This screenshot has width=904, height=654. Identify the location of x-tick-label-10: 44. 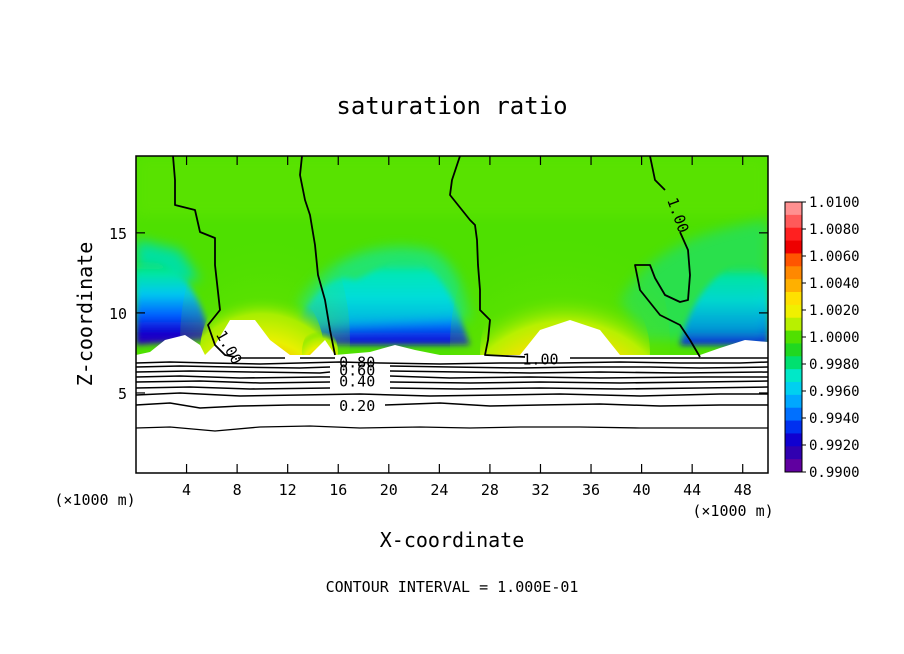
(692, 490).